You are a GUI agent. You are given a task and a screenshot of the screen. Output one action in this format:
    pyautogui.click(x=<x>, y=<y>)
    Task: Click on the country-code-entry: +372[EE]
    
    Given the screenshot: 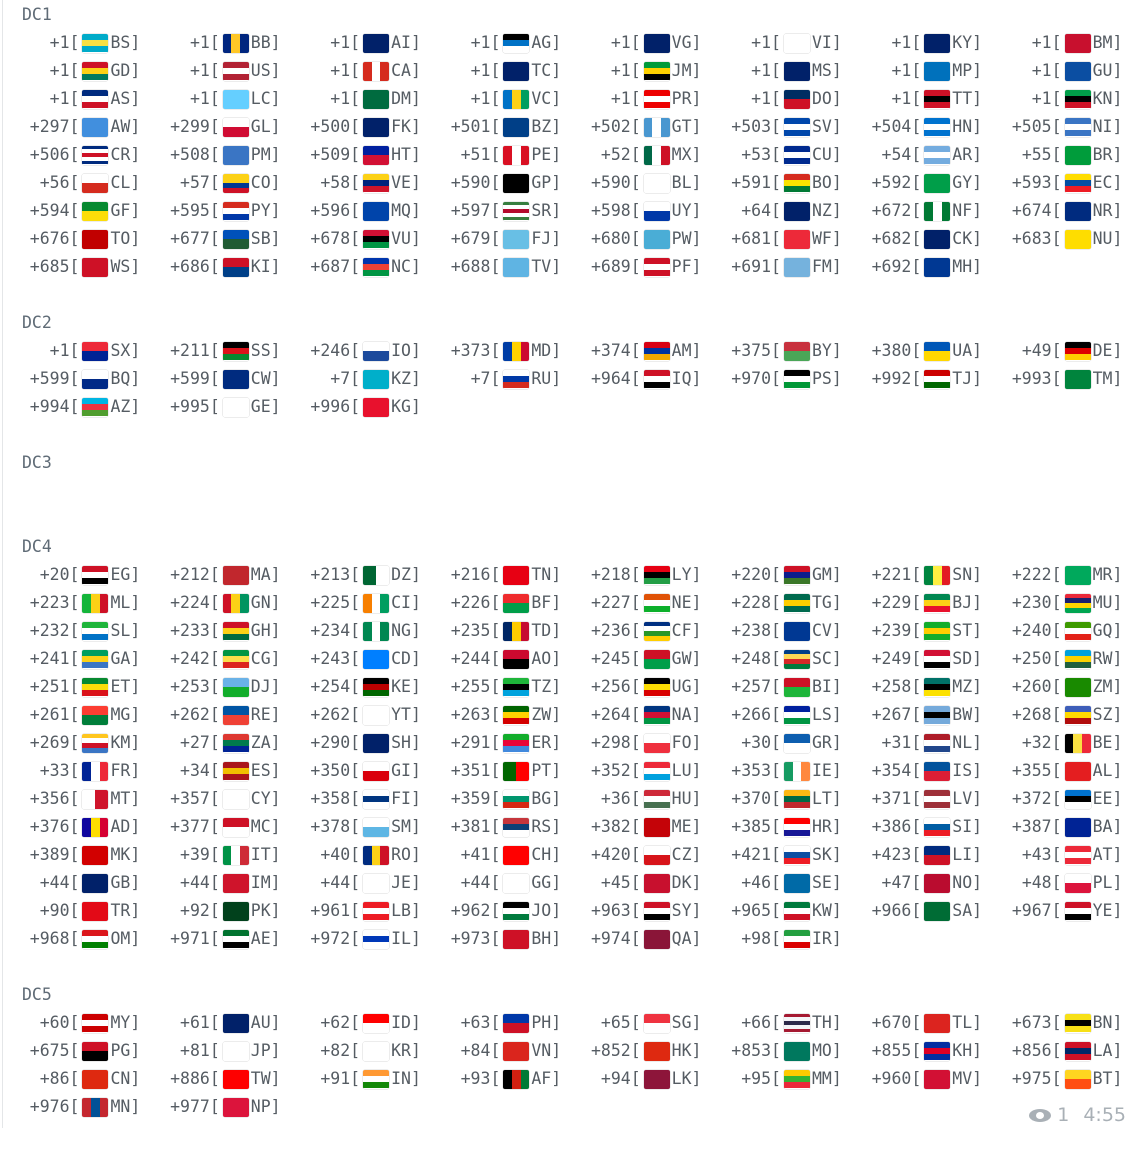 What is the action you would take?
    pyautogui.click(x=1052, y=799)
    